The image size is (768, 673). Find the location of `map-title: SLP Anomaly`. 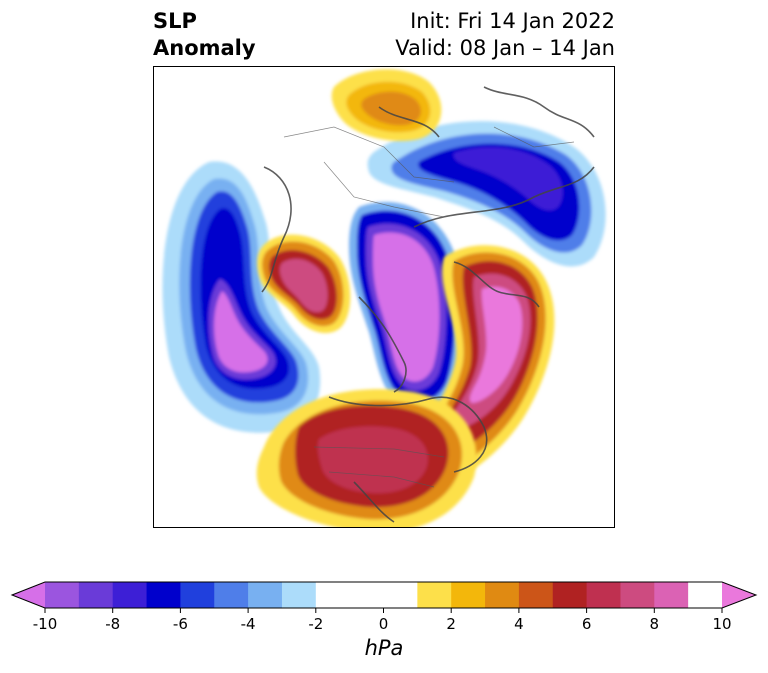

map-title: SLP Anomaly is located at coordinates (204, 35).